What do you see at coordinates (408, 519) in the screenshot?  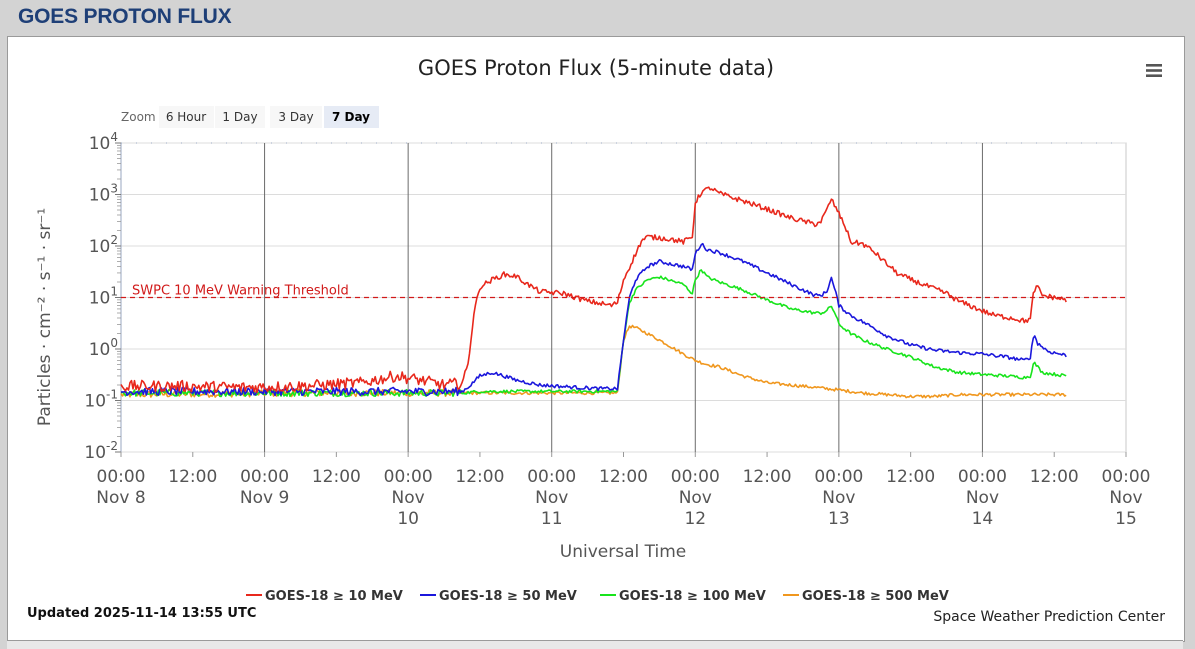 I see `x-tick-label: 10` at bounding box center [408, 519].